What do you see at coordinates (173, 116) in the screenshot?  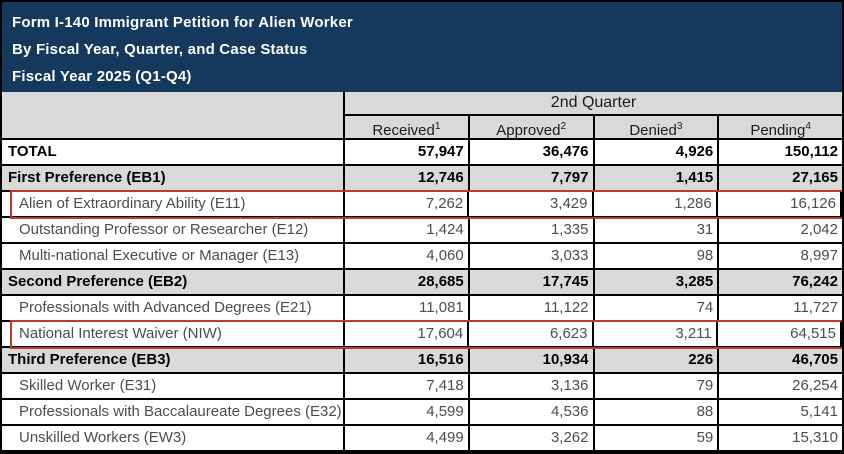 I see `corner-cell` at bounding box center [173, 116].